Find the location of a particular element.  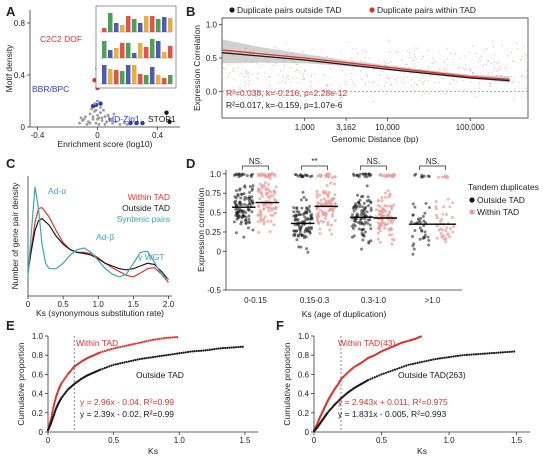

f-series-label: Outside TAD(263) is located at coordinates (432, 375).